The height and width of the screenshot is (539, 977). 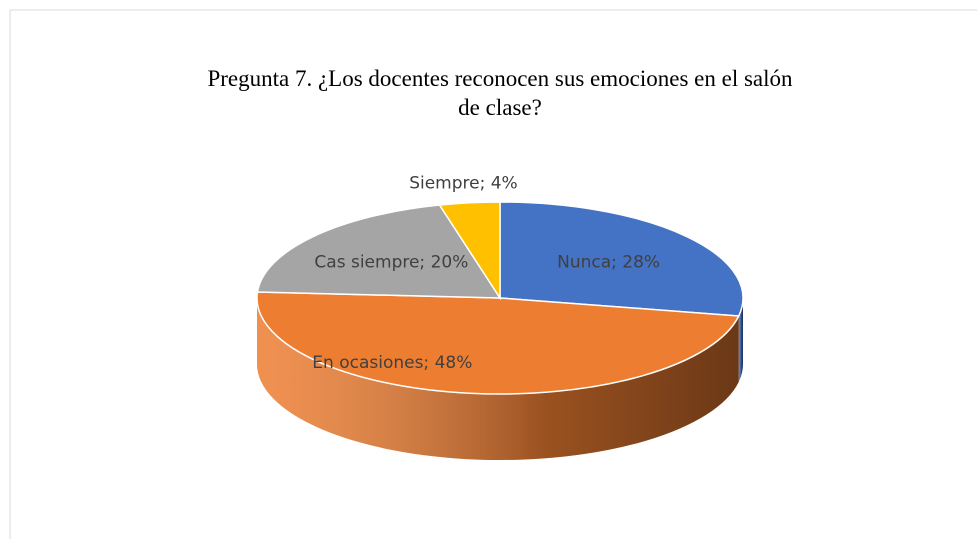 I want to click on data-label: Cas siempre; 20%, so click(x=391, y=263).